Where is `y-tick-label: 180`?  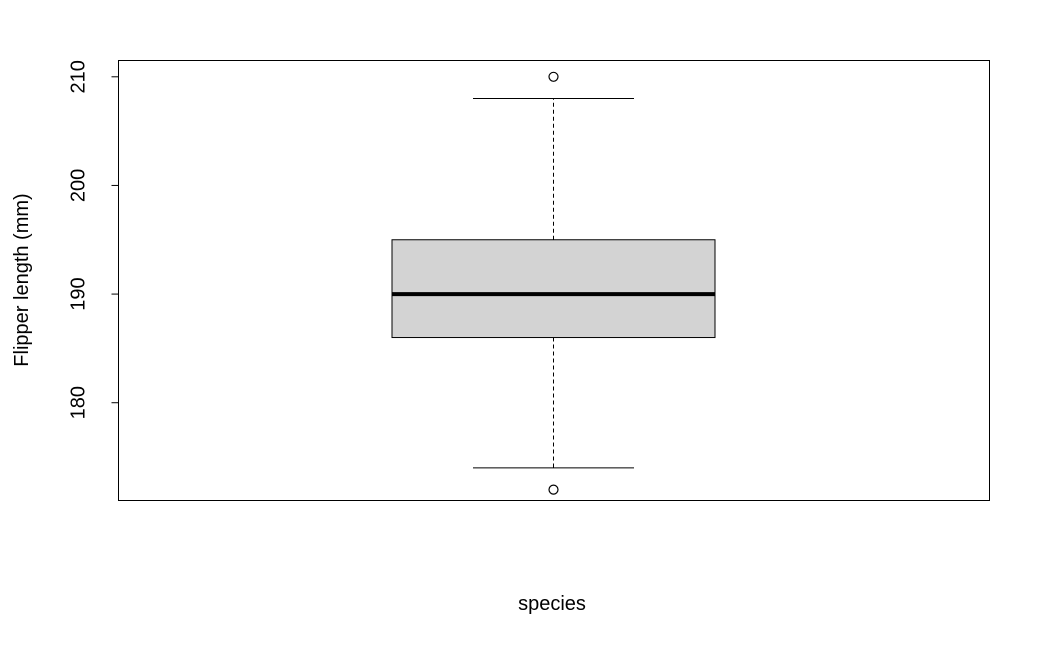 y-tick-label: 180 is located at coordinates (79, 402).